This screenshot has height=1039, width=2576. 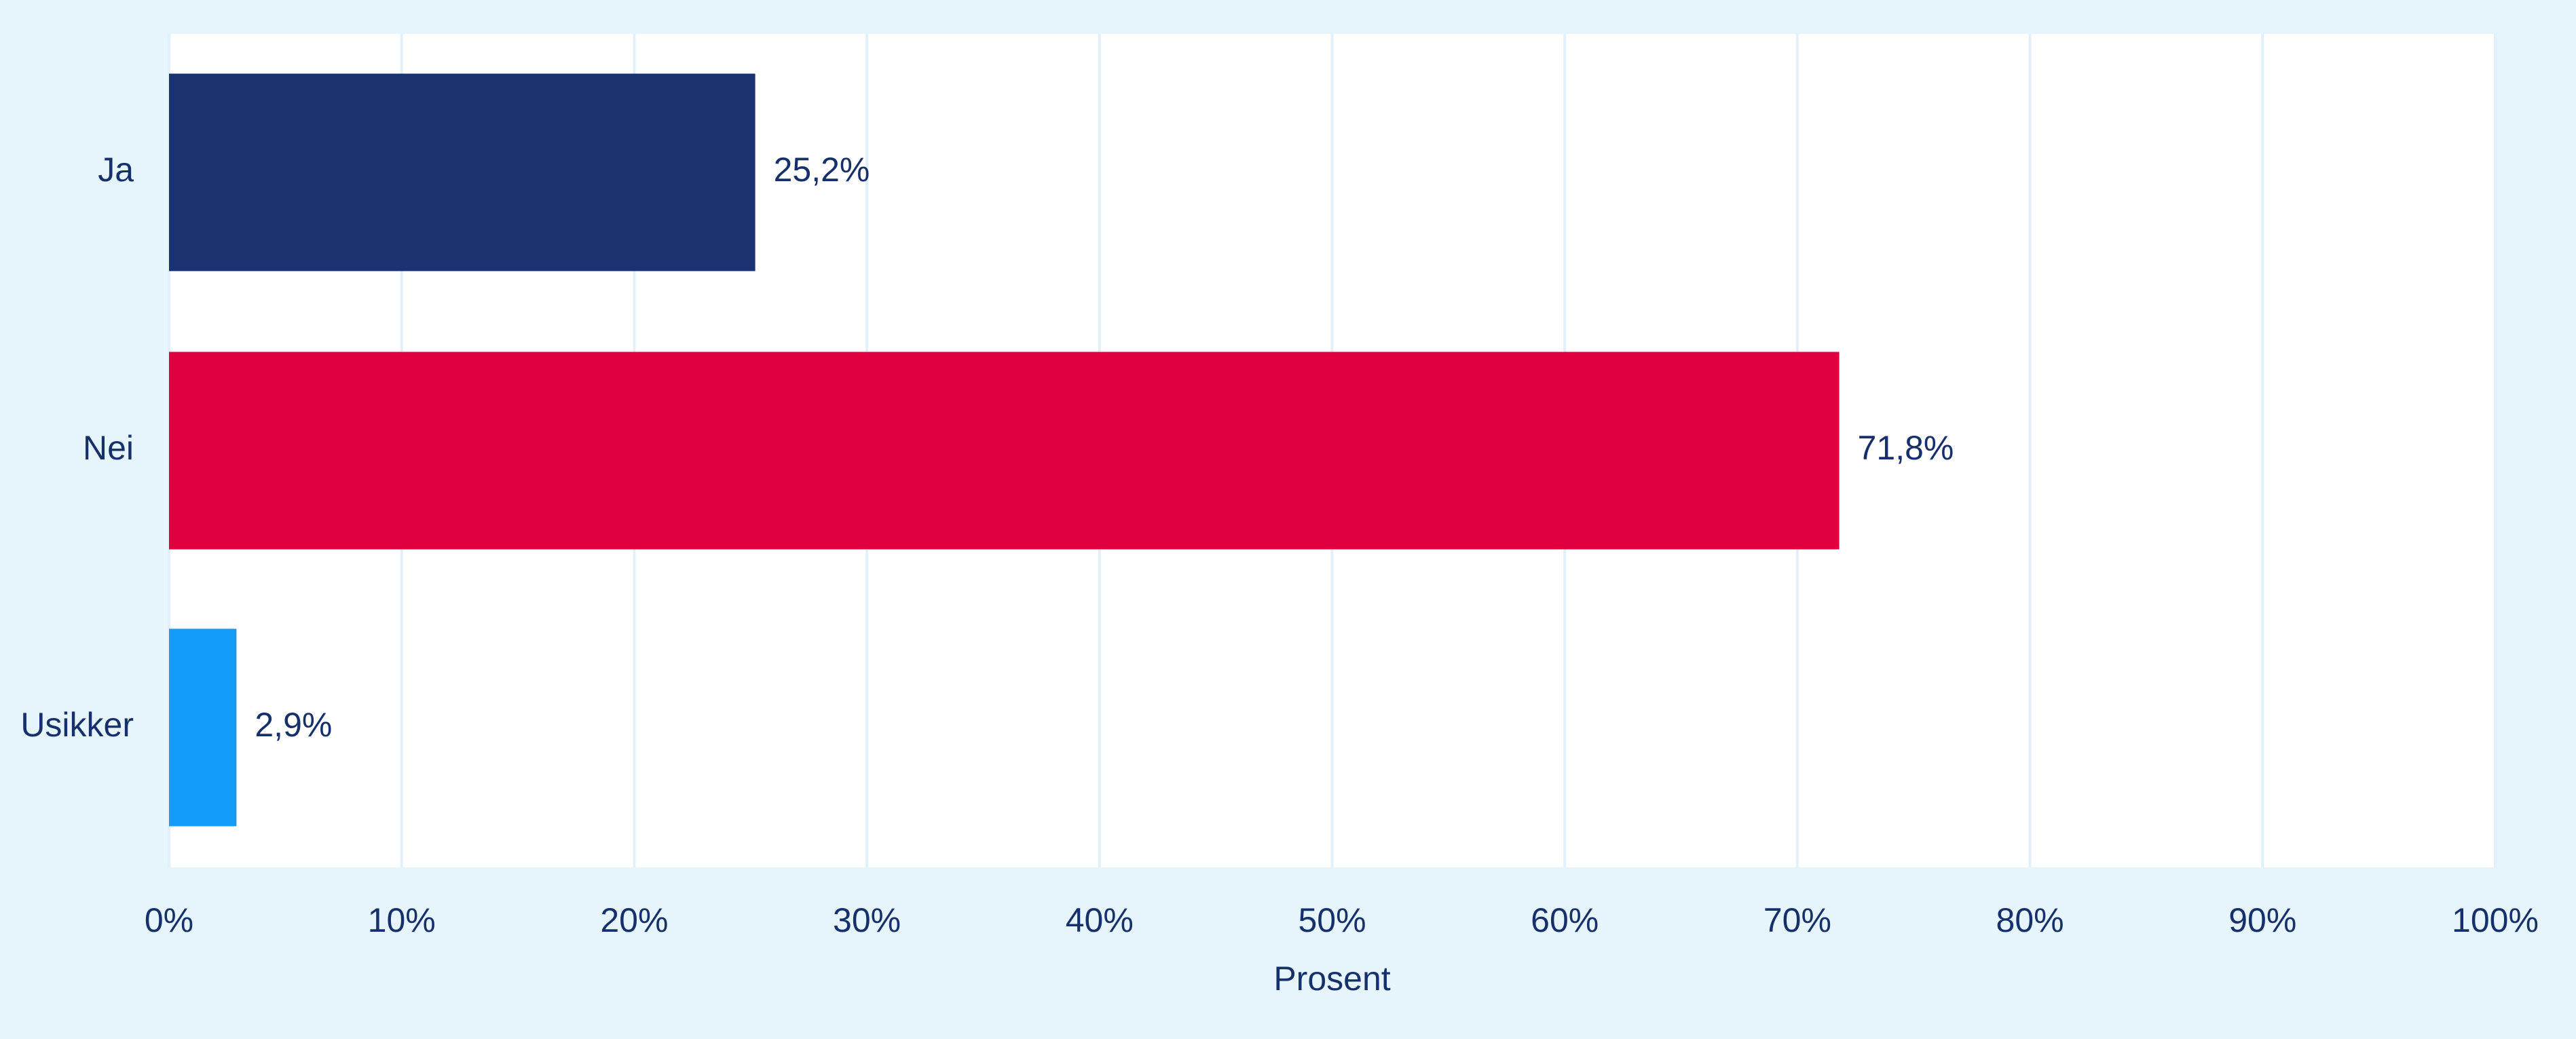 I want to click on category-label: Ja, so click(x=116, y=170).